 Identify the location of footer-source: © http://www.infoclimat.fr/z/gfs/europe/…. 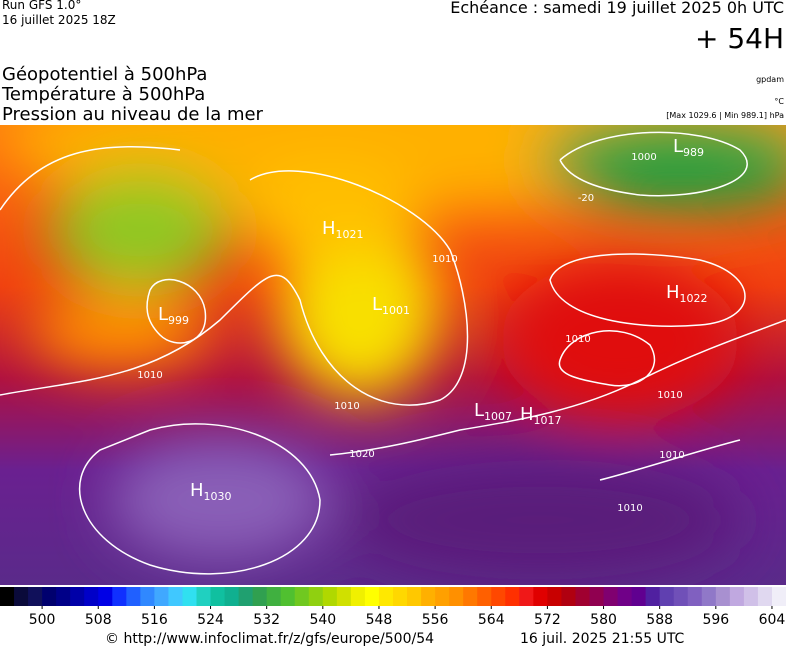
(269, 639).